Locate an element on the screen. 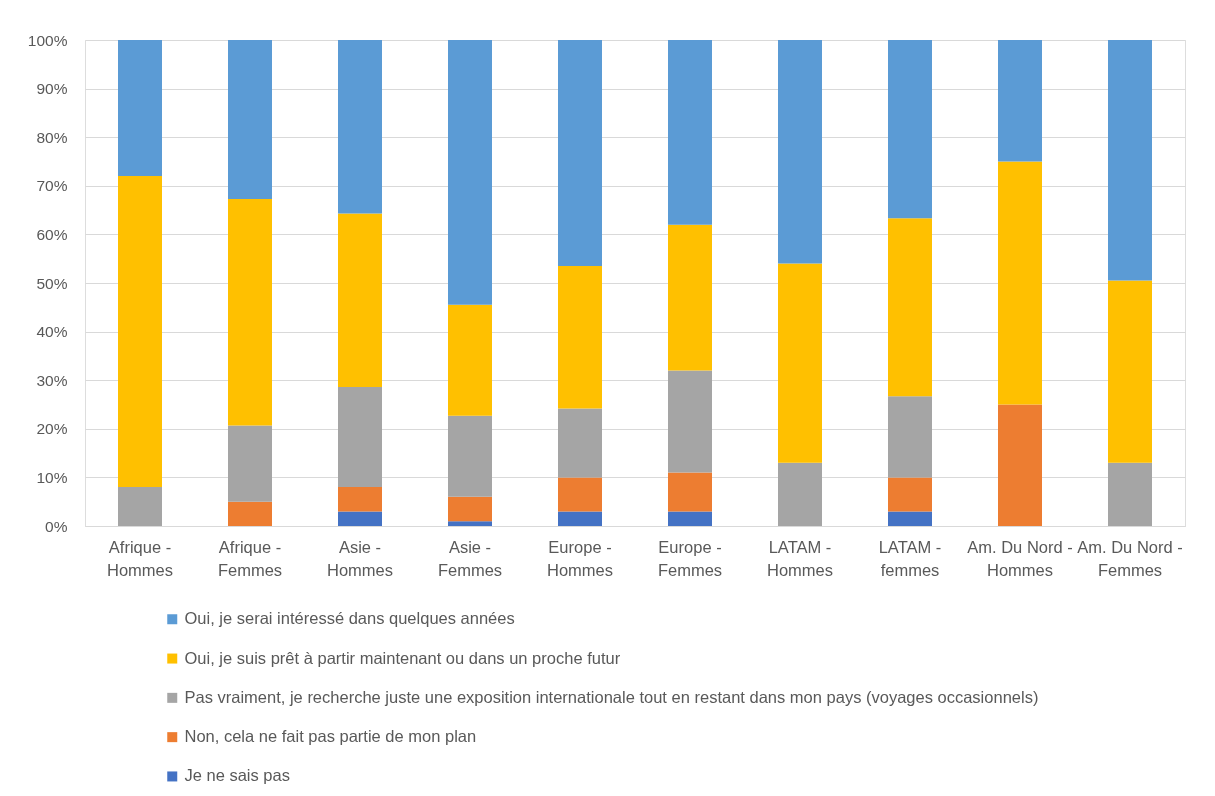  x-tick-label: Afrique - Hommes is located at coordinates (140, 558).